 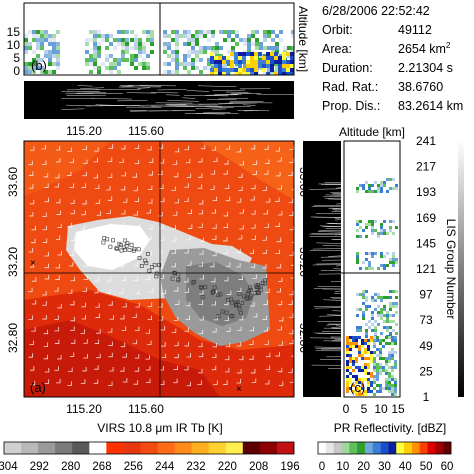 I want to click on colorbar-tick: 220, so click(x=227, y=467).